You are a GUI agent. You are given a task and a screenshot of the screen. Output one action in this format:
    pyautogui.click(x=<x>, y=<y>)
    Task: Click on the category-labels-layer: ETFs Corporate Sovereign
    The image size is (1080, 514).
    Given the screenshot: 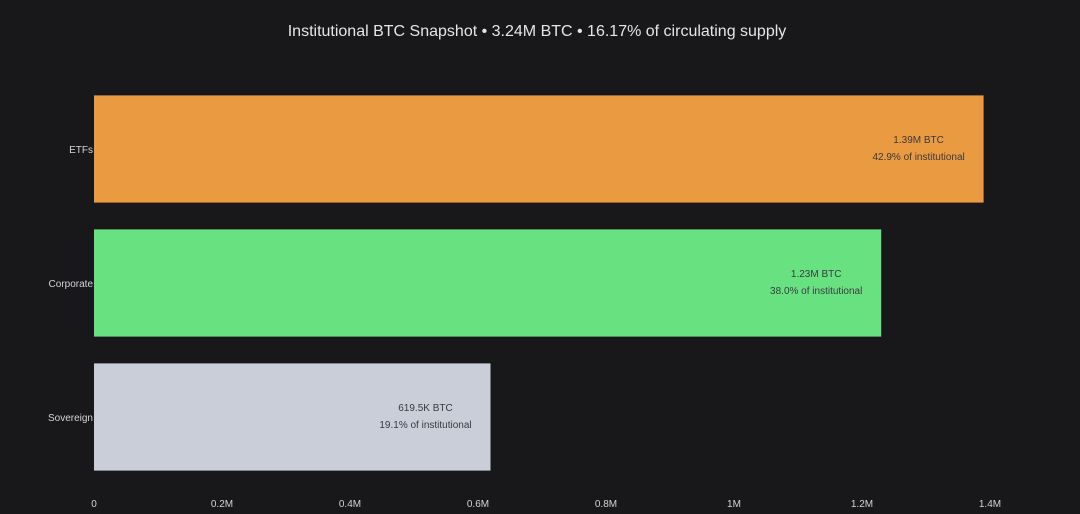 What is the action you would take?
    pyautogui.click(x=70, y=284)
    